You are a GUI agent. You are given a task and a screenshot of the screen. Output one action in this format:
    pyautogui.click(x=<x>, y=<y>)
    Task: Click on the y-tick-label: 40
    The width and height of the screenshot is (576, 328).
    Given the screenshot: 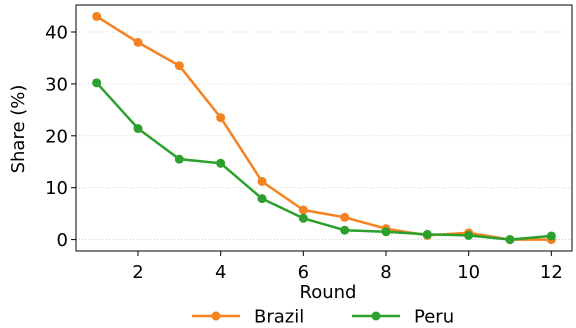 What is the action you would take?
    pyautogui.click(x=56, y=32)
    